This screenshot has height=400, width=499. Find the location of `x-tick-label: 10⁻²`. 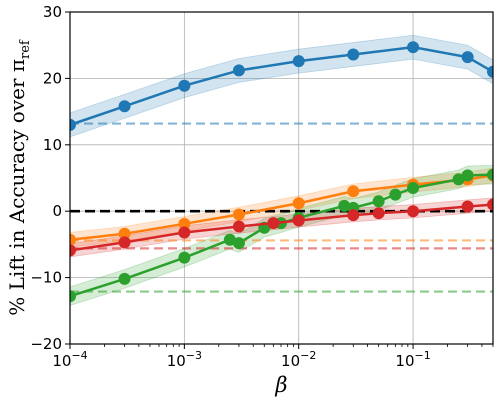

x-tick-label: 10⁻² is located at coordinates (298, 359).